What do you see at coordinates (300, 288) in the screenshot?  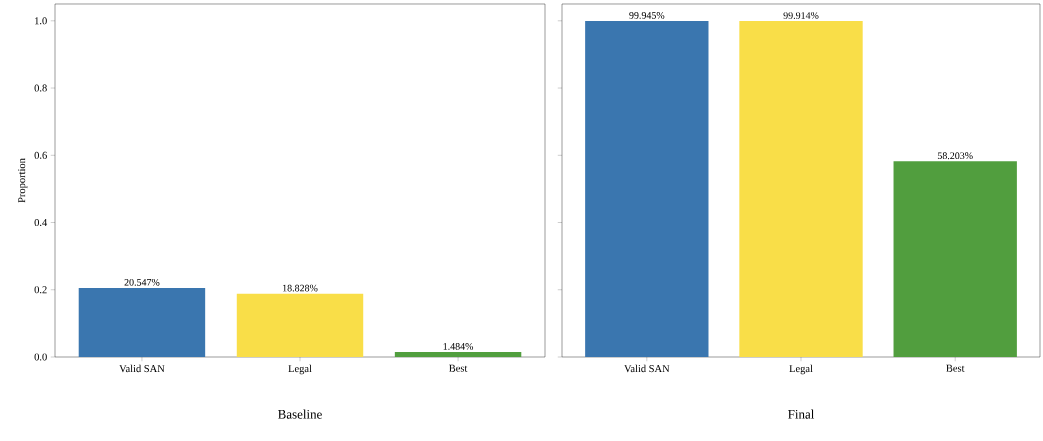 I see `data-label: 18.828%` at bounding box center [300, 288].